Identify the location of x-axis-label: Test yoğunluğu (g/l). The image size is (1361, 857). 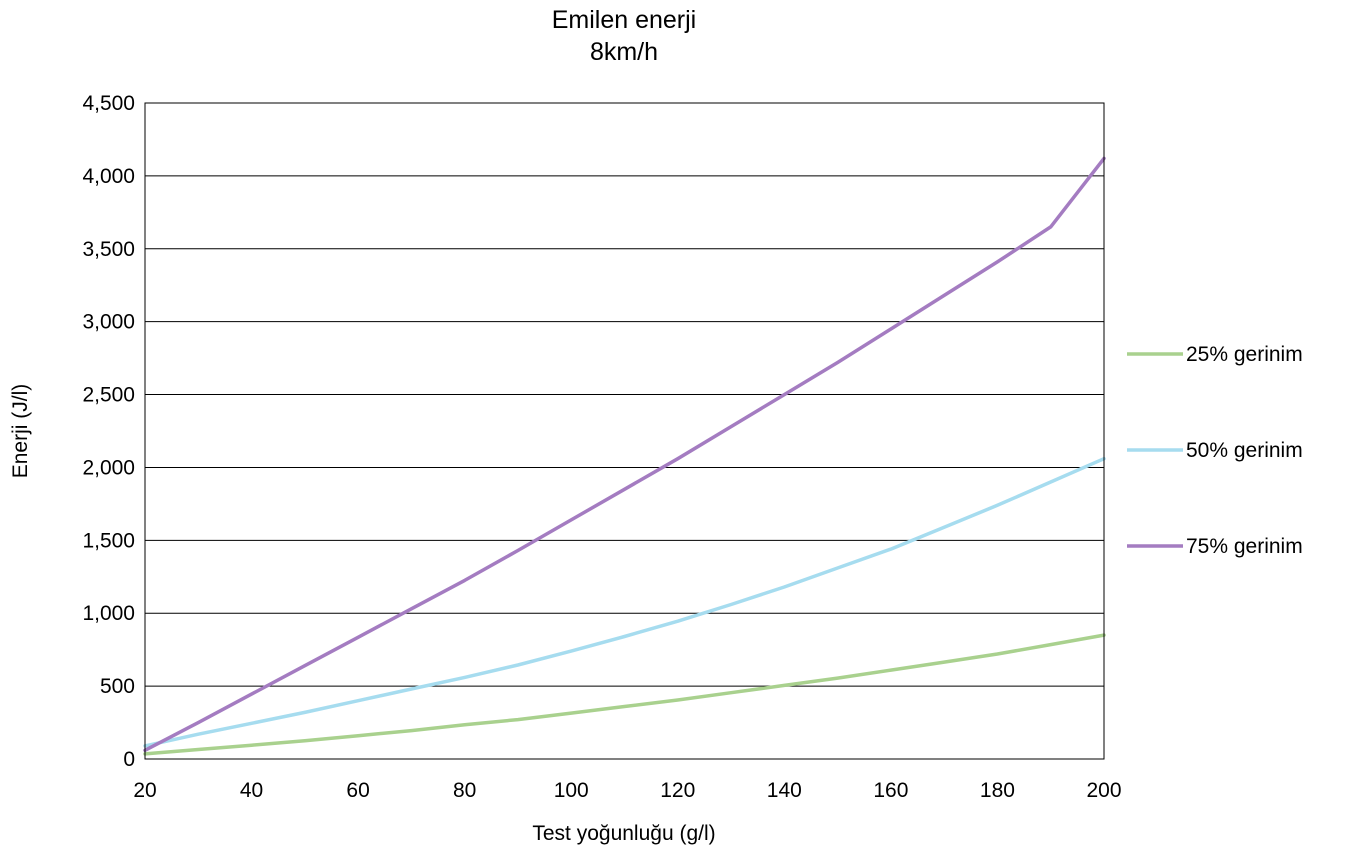
(623, 833).